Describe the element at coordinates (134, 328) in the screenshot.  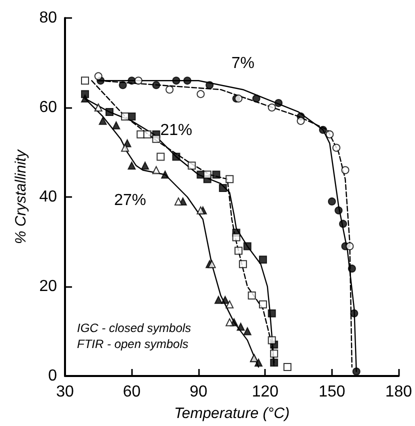
I see `annotation: IGC - closed symbols` at that location.